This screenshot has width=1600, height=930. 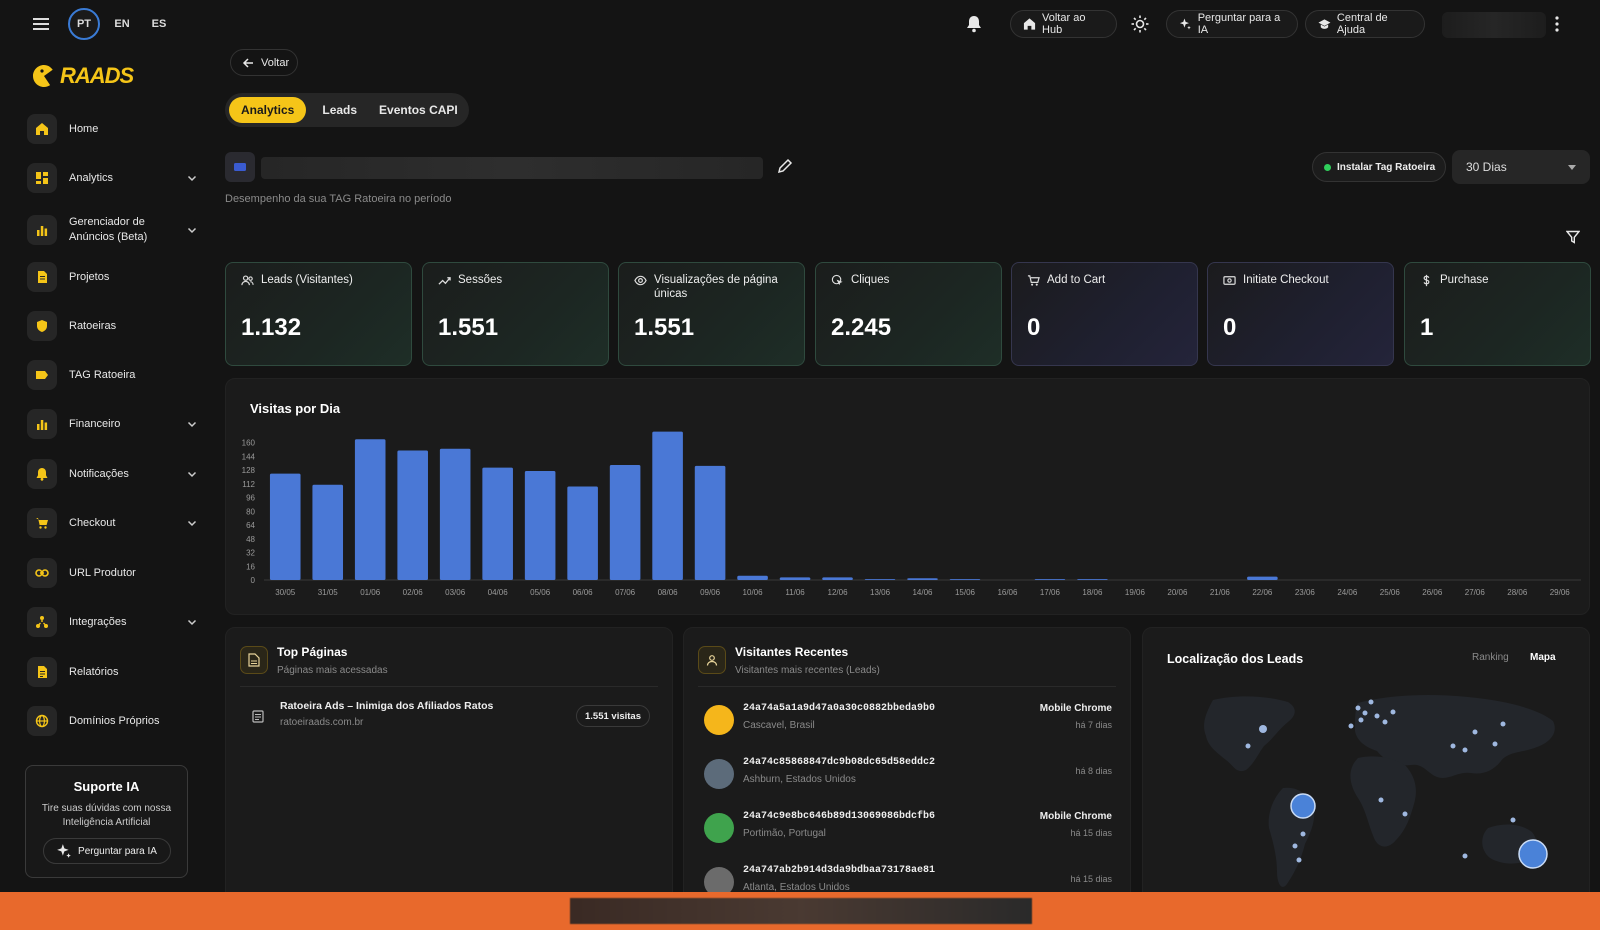 I want to click on sidebar-item-ads-manager: Gerenciador de Anúncios (Beta), so click(x=112, y=230).